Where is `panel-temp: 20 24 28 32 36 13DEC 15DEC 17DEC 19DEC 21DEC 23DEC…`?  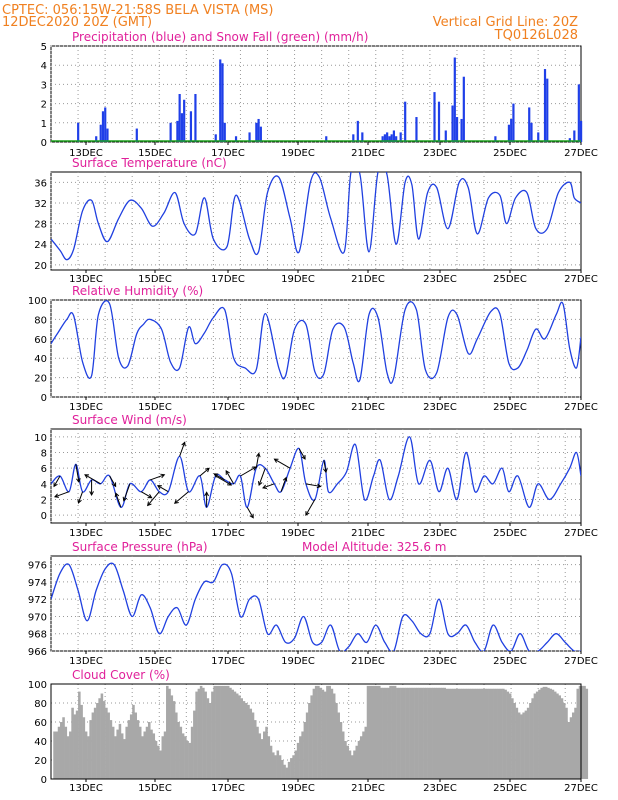
panel-temp: 20 24 28 32 36 13DEC 15DEC 17DEC 19DEC 21DEC 23DEC… is located at coordinates (316, 220).